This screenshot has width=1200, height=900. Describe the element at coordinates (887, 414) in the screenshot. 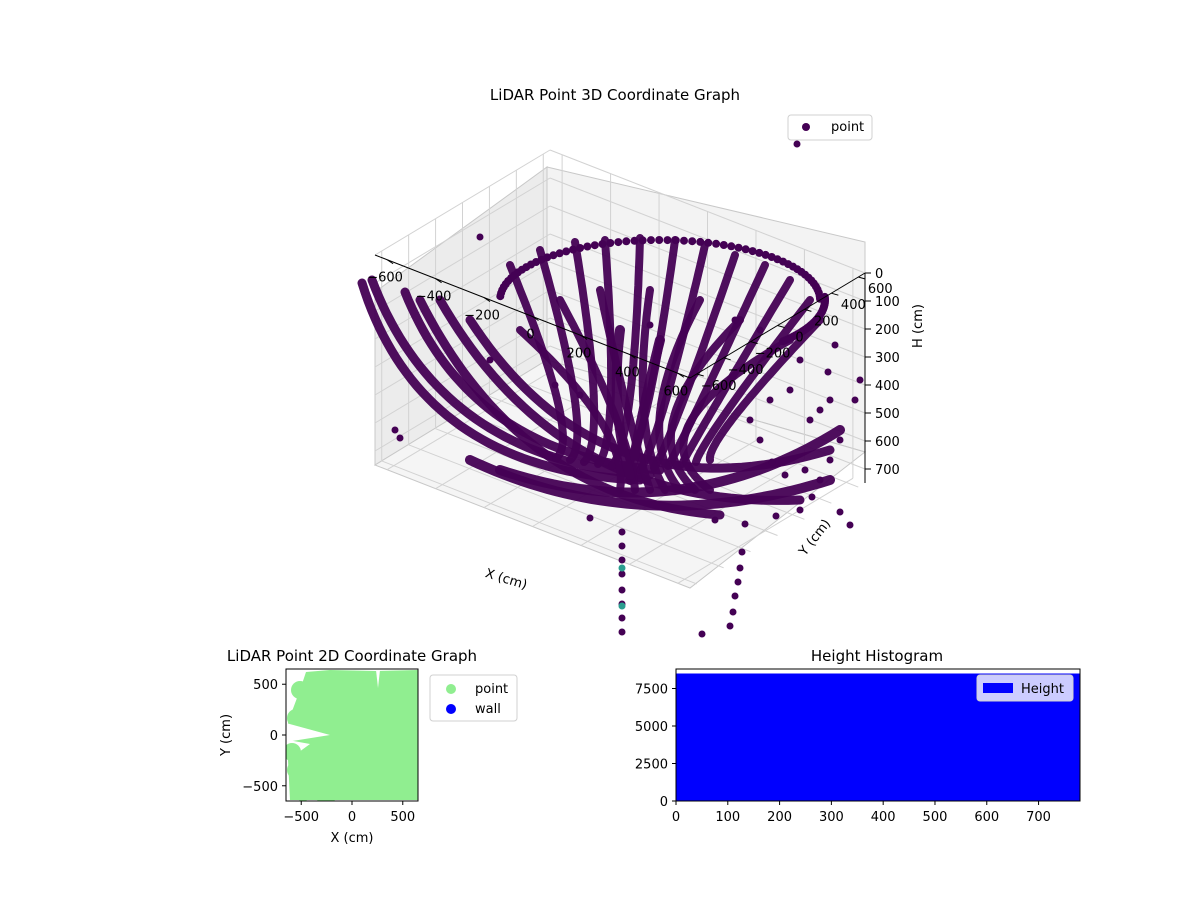

I see `z-tick-label: 500` at that location.